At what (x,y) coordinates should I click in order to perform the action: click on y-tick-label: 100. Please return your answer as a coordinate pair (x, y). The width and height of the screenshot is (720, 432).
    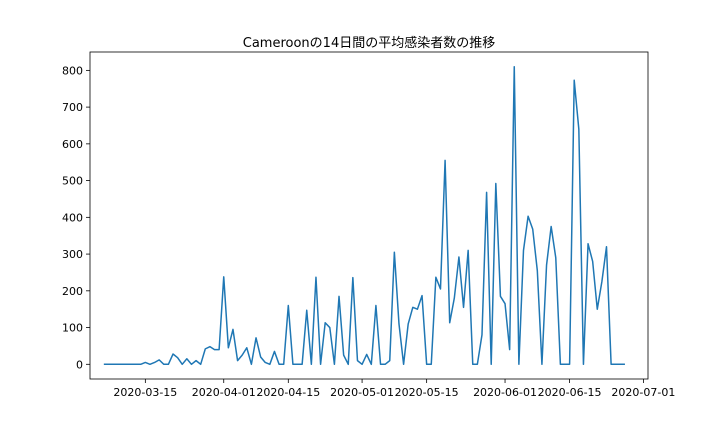
    Looking at the image, I should click on (72, 328).